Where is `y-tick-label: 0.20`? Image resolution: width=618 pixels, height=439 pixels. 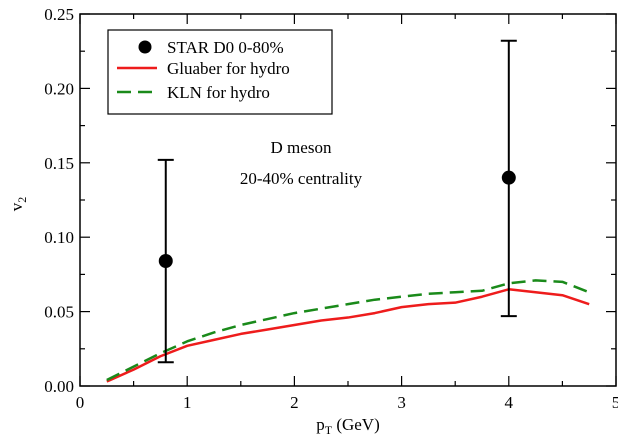
y-tick-label: 0.20 is located at coordinates (59, 88).